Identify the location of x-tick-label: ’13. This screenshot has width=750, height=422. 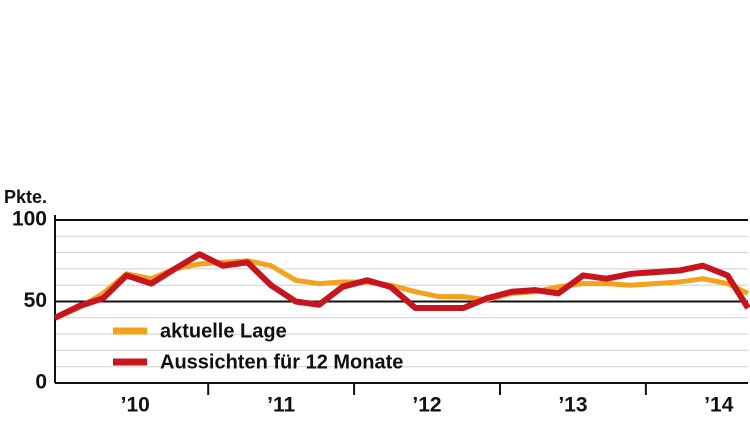
(572, 405).